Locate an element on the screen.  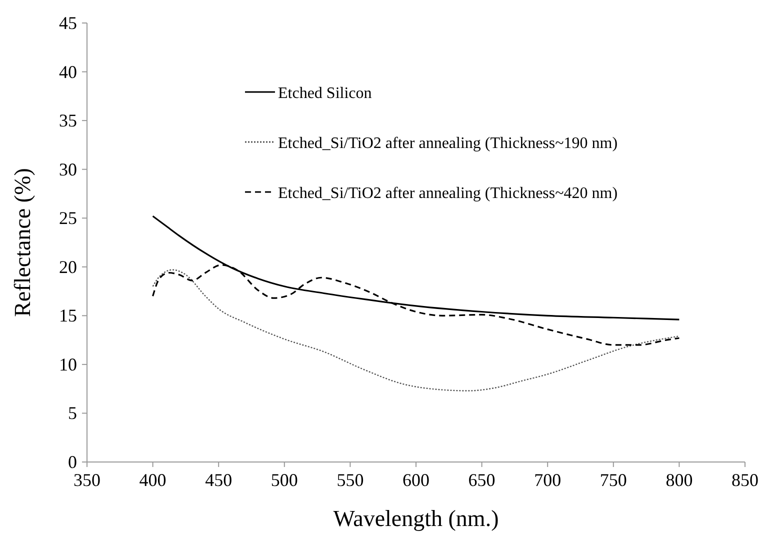
x-tick-label: 350 is located at coordinates (87, 480).